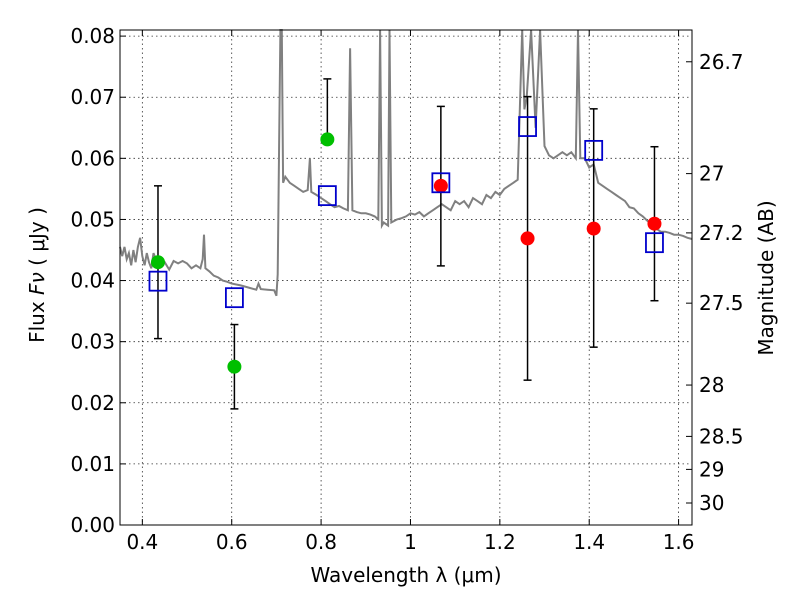 The image size is (800, 600). Describe the element at coordinates (92, 464) in the screenshot. I see `y-tick-label: 0.01` at that location.